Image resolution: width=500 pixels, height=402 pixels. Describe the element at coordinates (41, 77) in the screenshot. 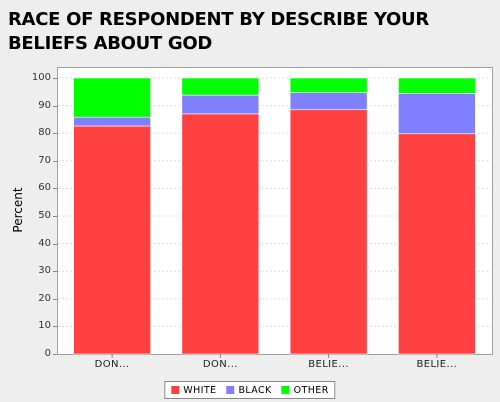

I see `y-tick-label: 100` at that location.